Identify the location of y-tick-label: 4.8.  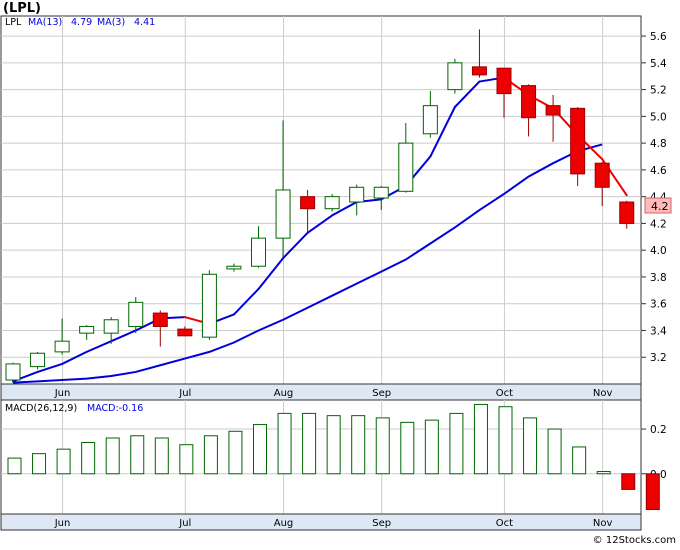
(658, 144).